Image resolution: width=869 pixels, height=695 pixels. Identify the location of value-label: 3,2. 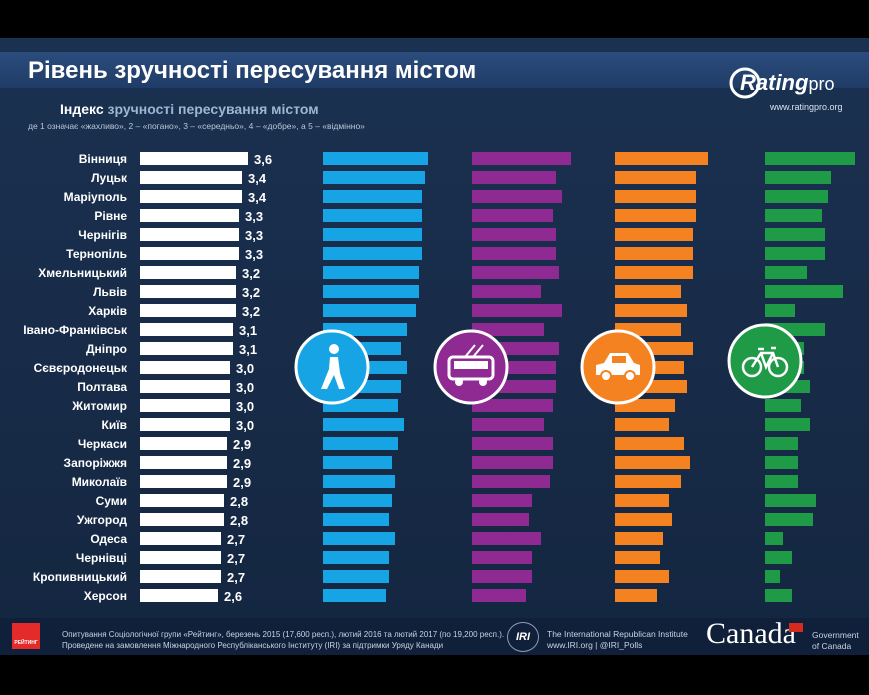
(251, 311).